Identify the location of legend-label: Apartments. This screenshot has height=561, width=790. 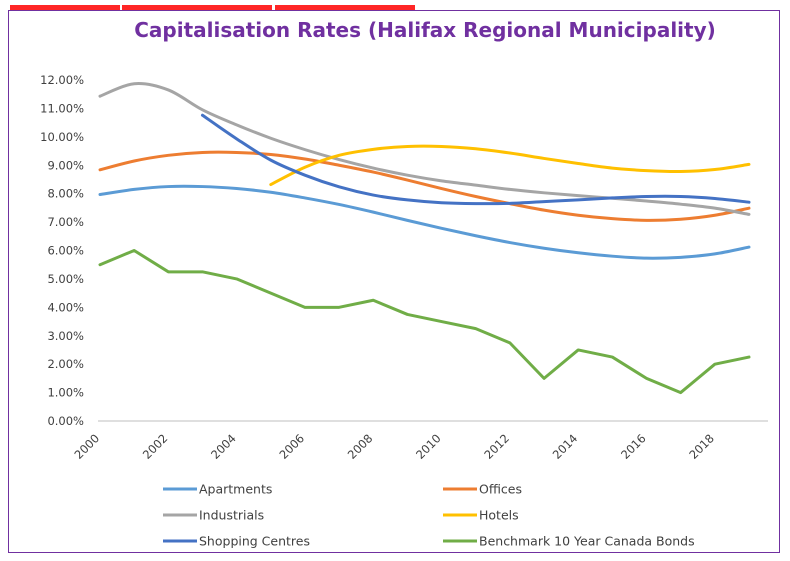
(235, 489).